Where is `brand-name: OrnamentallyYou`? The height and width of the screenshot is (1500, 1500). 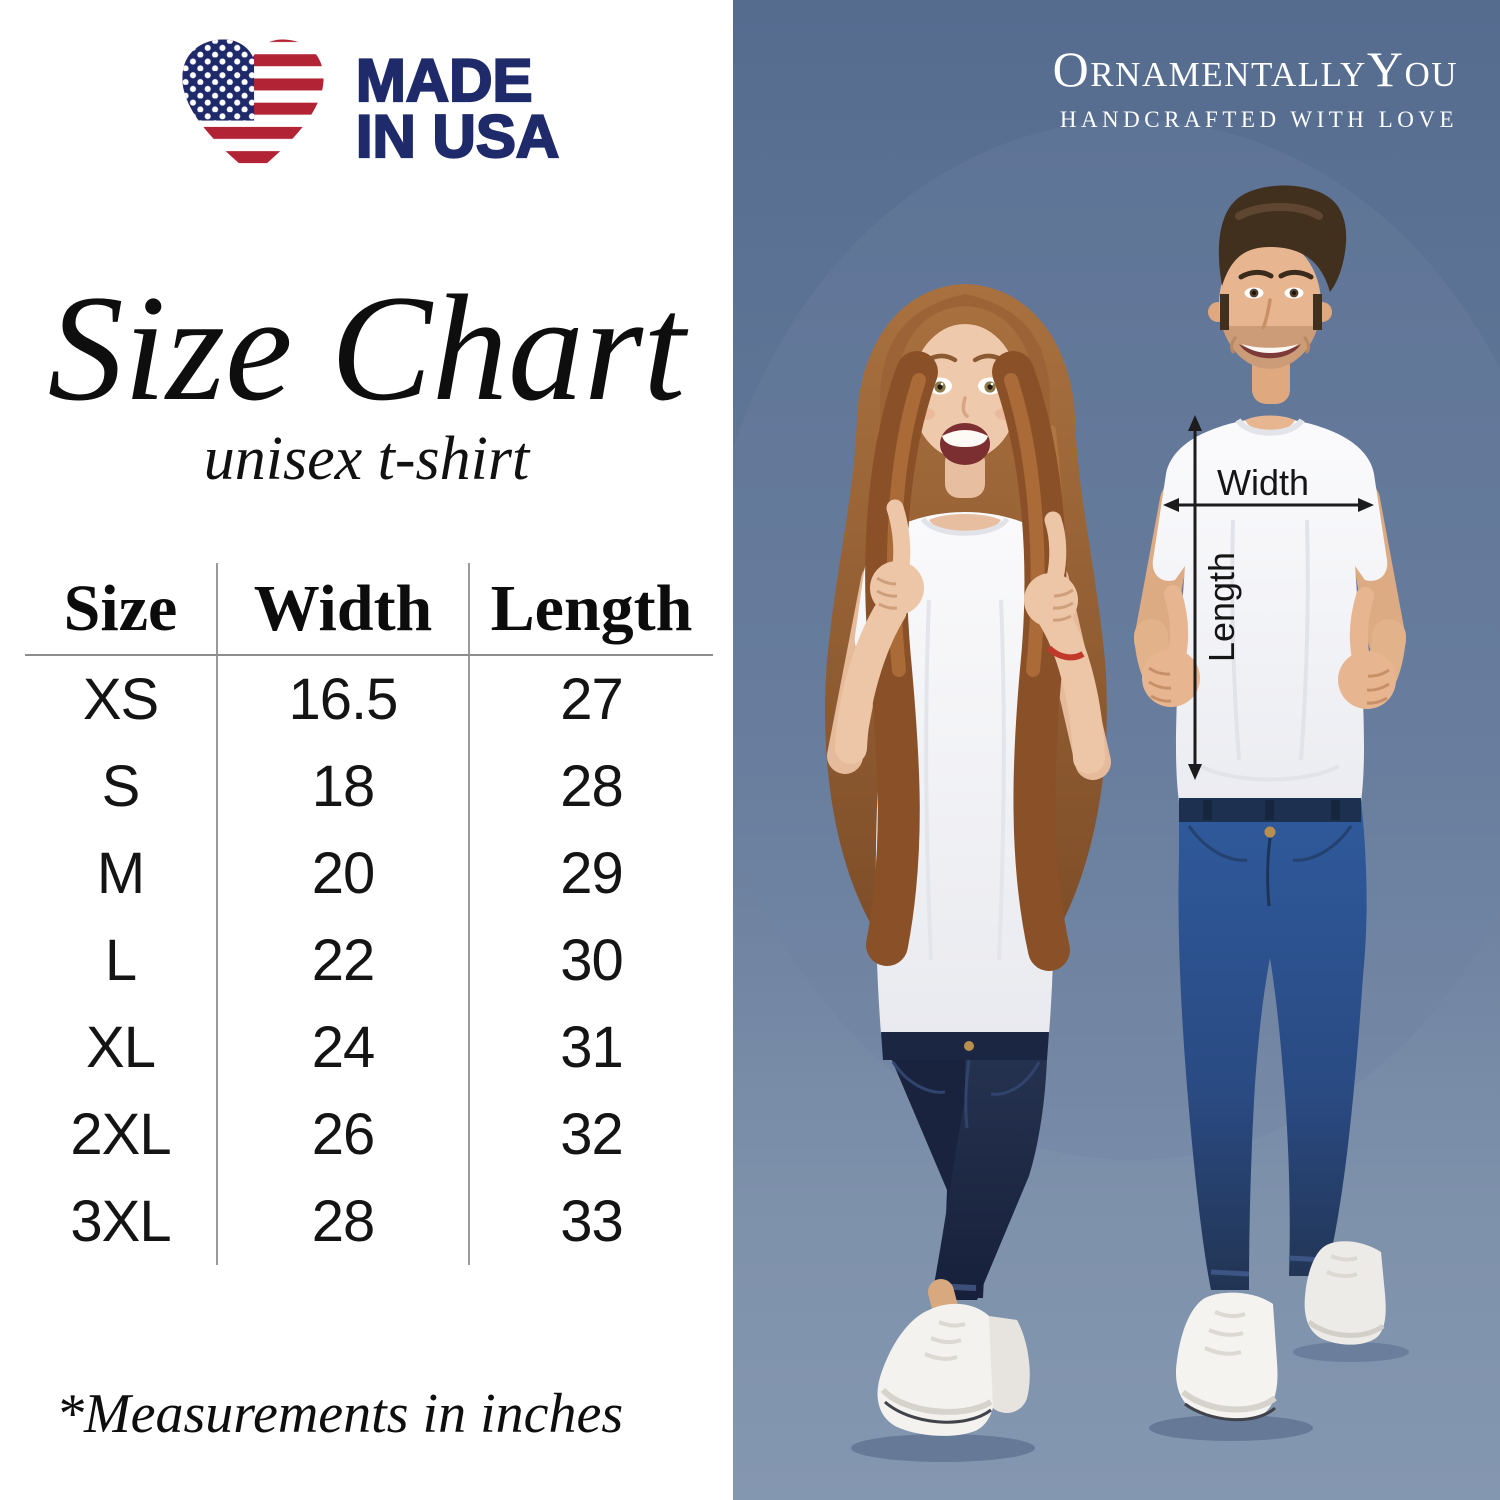
brand-name: OrnamentallyYou is located at coordinates (1255, 69).